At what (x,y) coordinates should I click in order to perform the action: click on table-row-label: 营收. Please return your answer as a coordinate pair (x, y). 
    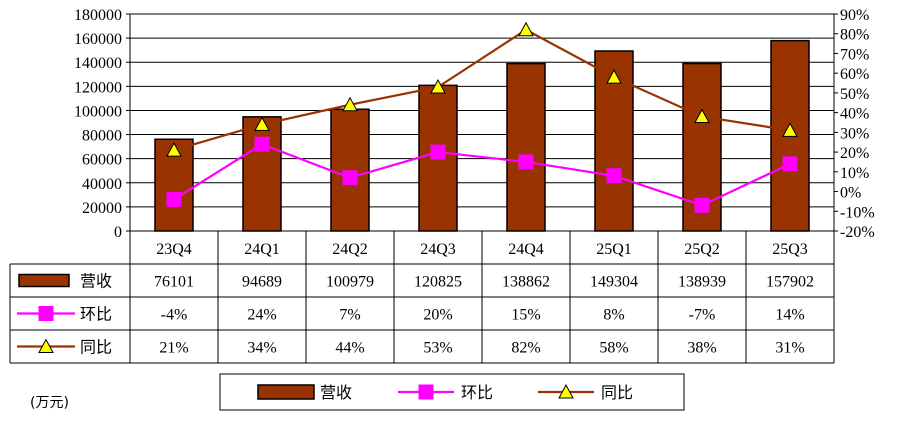
    Looking at the image, I should click on (96, 281).